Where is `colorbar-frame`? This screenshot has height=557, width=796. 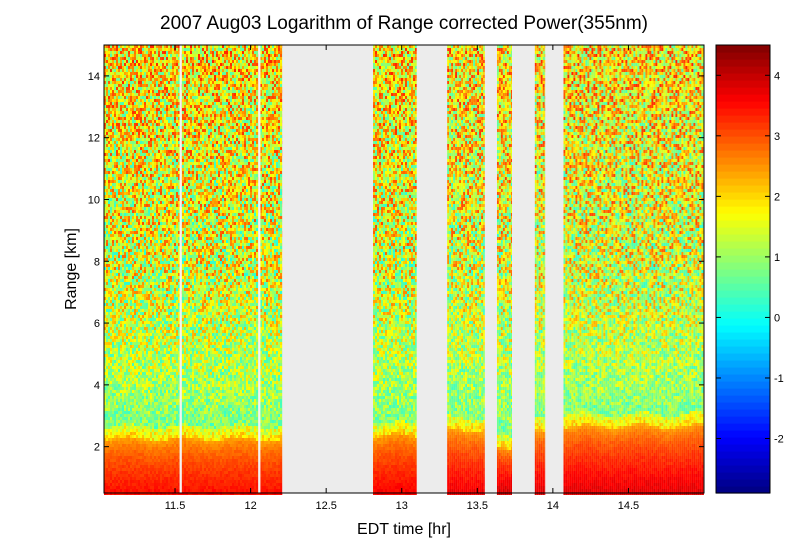 colorbar-frame is located at coordinates (743, 269).